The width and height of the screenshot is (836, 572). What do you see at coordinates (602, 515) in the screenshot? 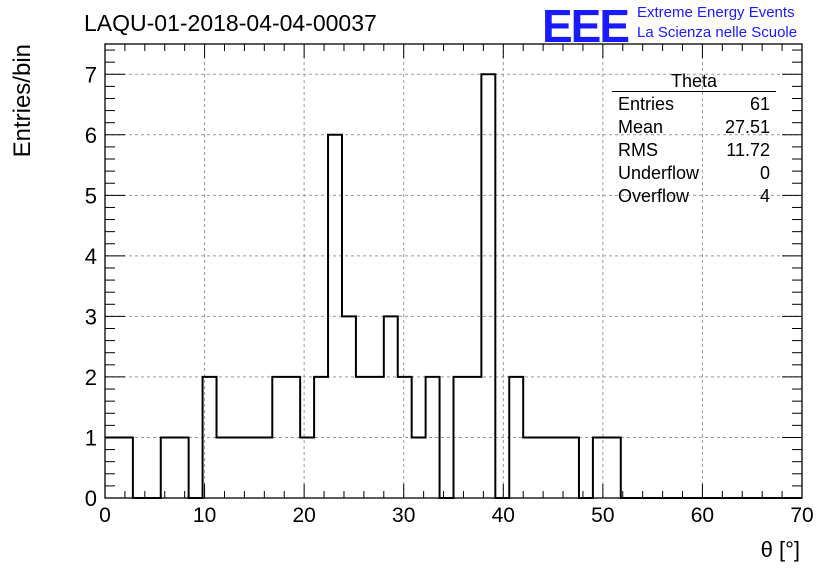
I see `x-tick-label: 50` at bounding box center [602, 515].